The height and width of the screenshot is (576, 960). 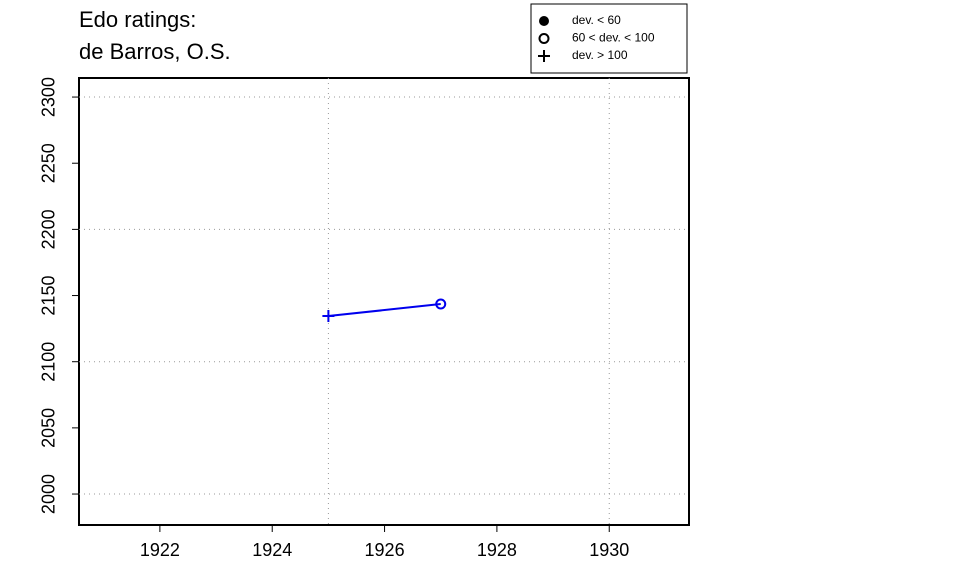 What do you see at coordinates (272, 550) in the screenshot?
I see `x-tick-label: 1924` at bounding box center [272, 550].